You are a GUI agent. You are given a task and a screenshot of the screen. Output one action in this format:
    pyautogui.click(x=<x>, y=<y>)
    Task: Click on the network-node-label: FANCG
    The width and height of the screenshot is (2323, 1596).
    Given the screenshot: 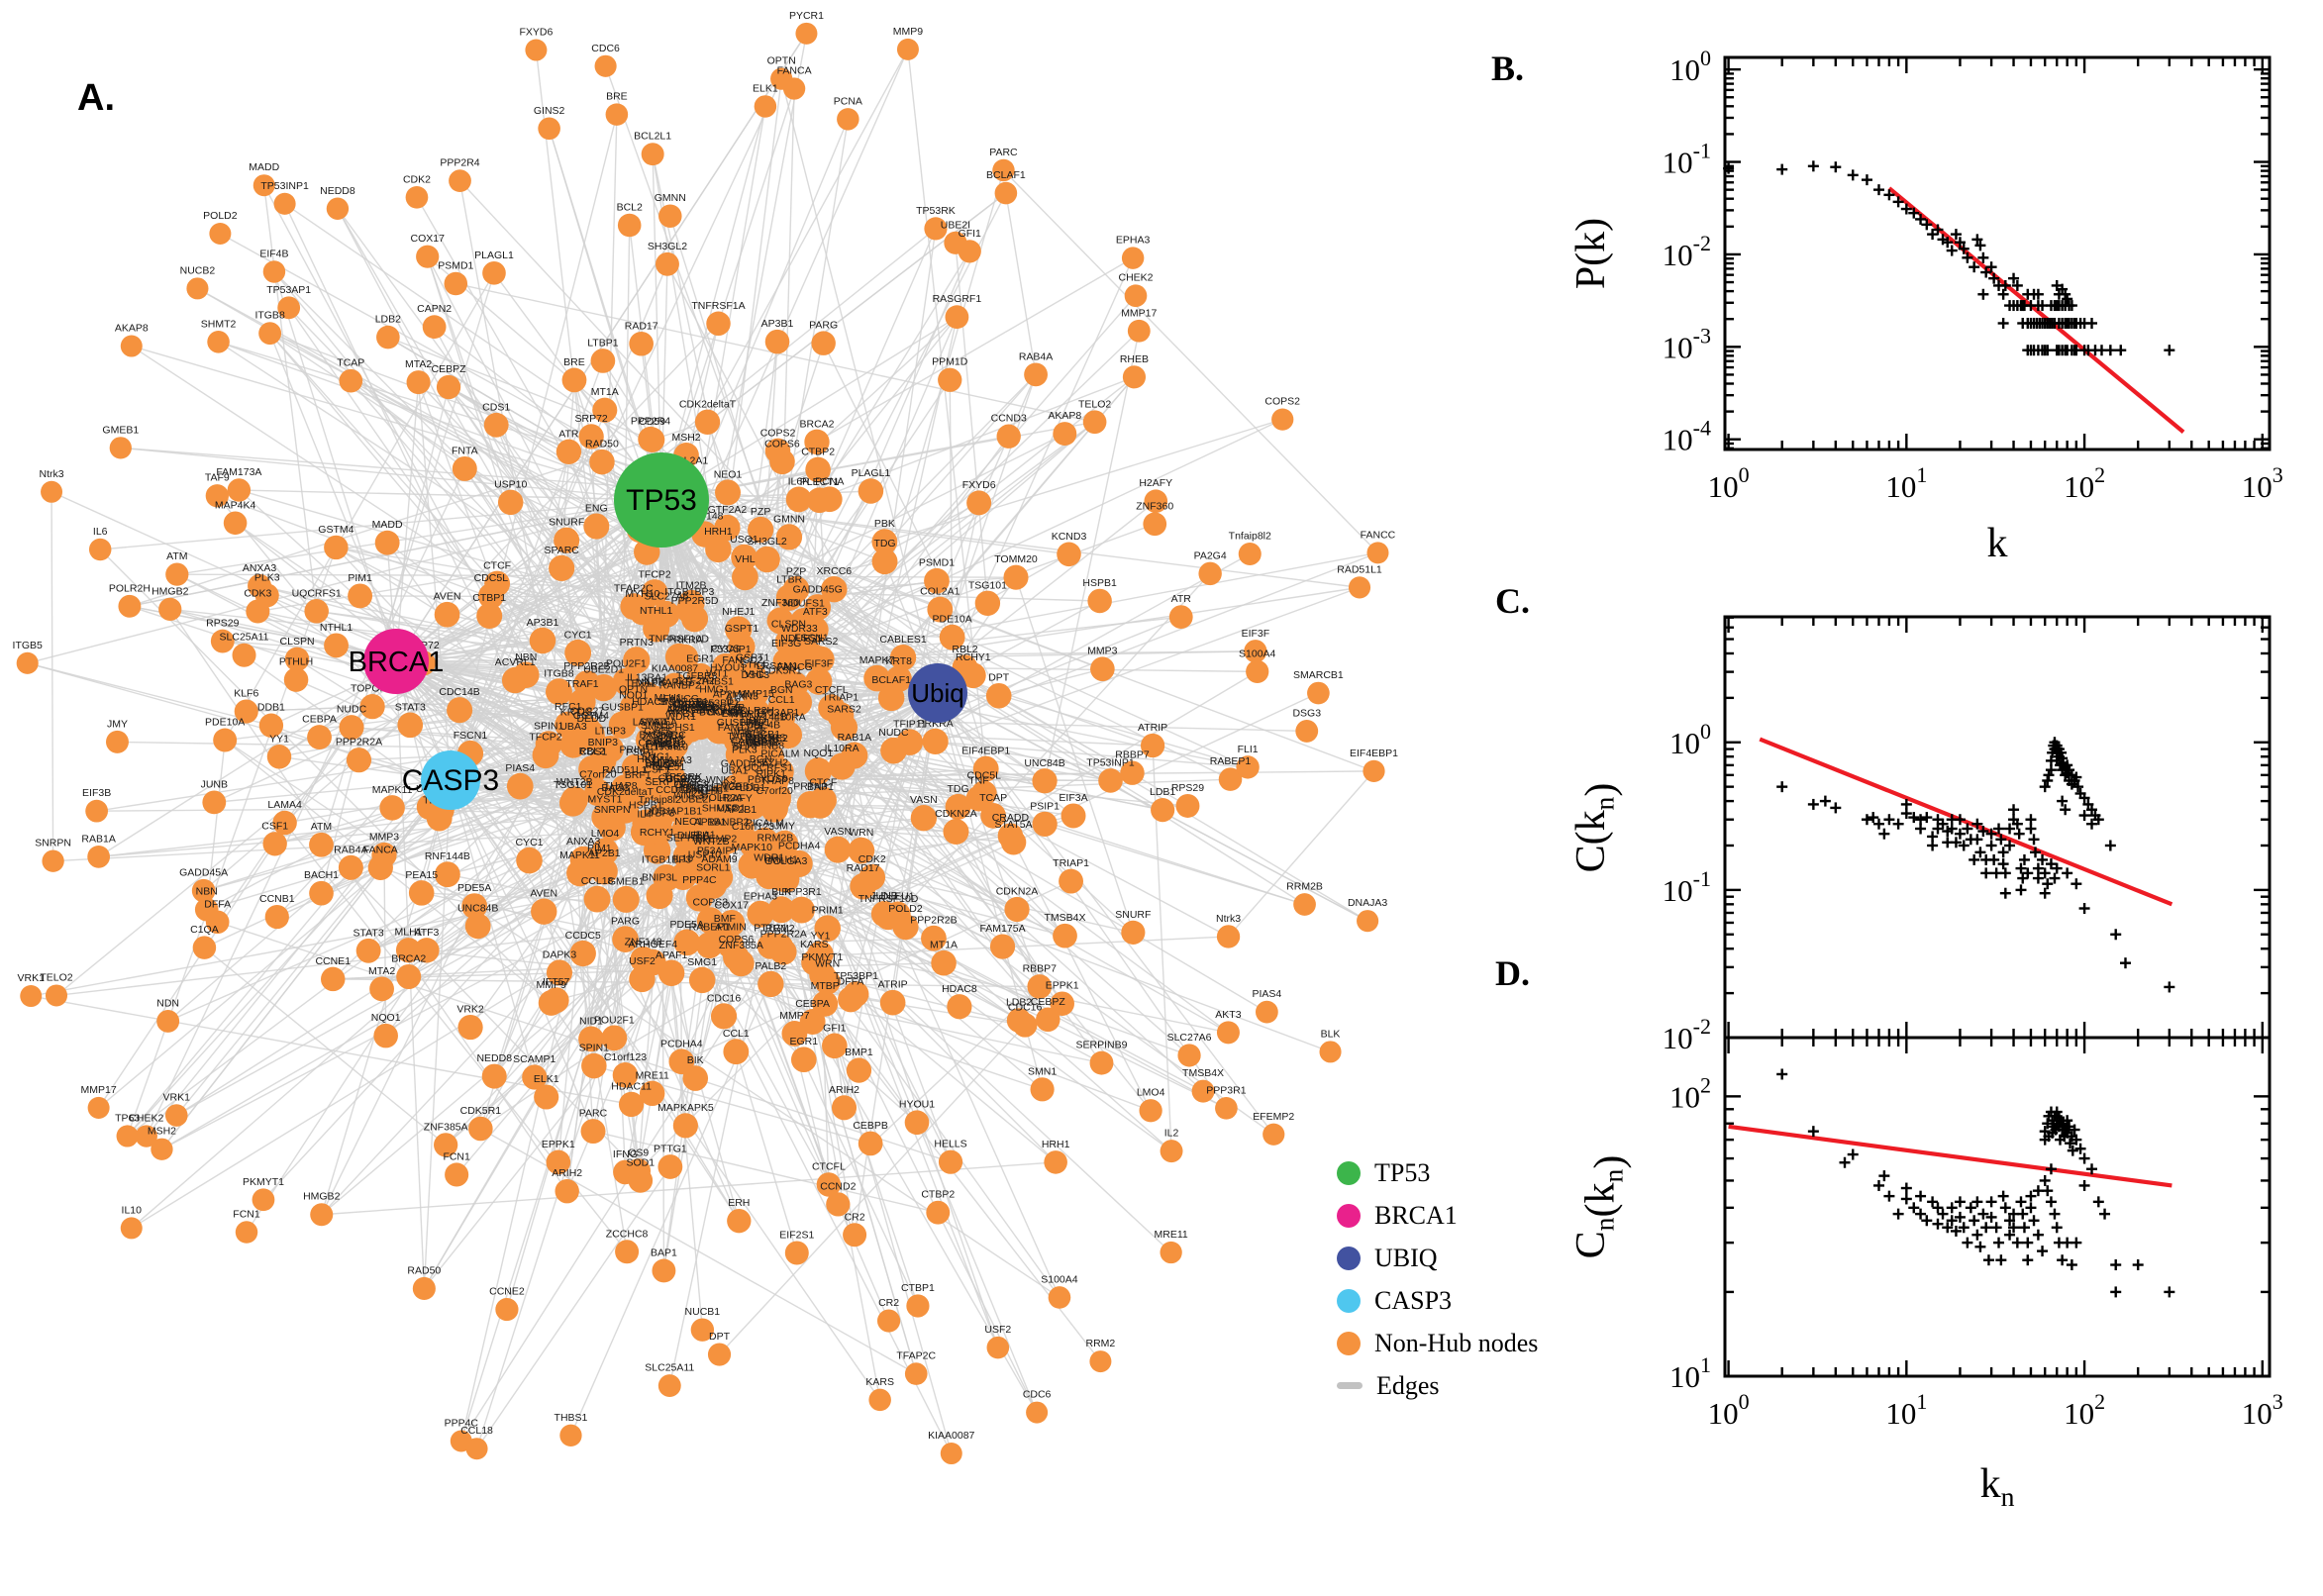 What is the action you would take?
    pyautogui.click(x=795, y=667)
    